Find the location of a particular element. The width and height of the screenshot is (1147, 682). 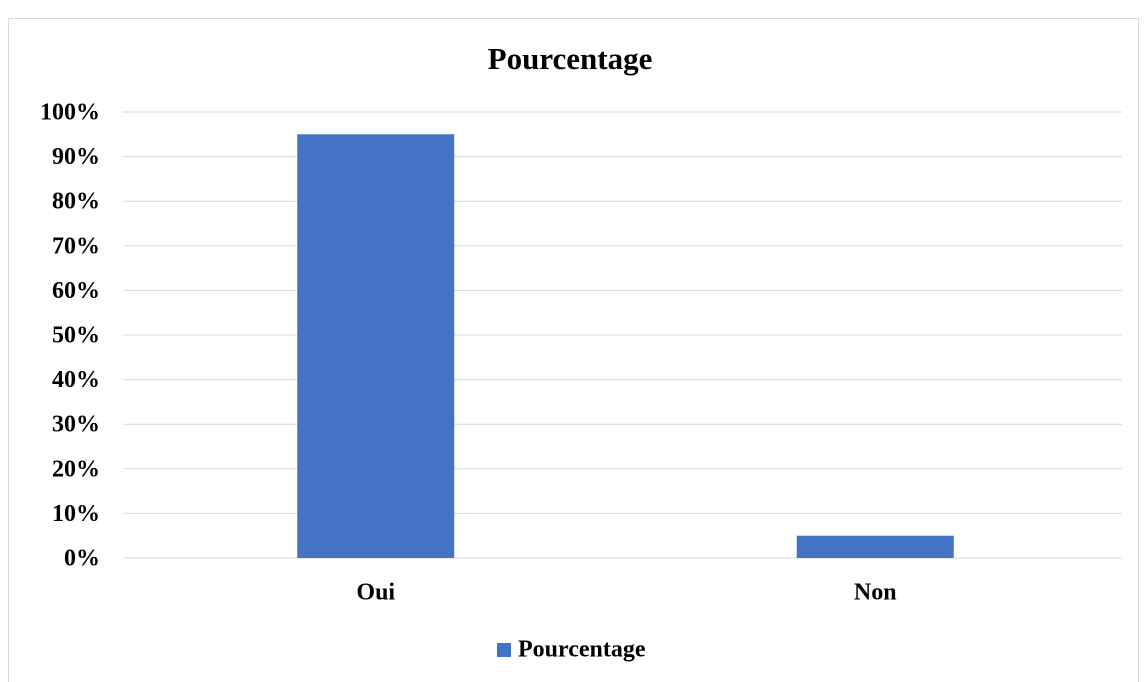

y-tick-label: 30% is located at coordinates (76, 425).